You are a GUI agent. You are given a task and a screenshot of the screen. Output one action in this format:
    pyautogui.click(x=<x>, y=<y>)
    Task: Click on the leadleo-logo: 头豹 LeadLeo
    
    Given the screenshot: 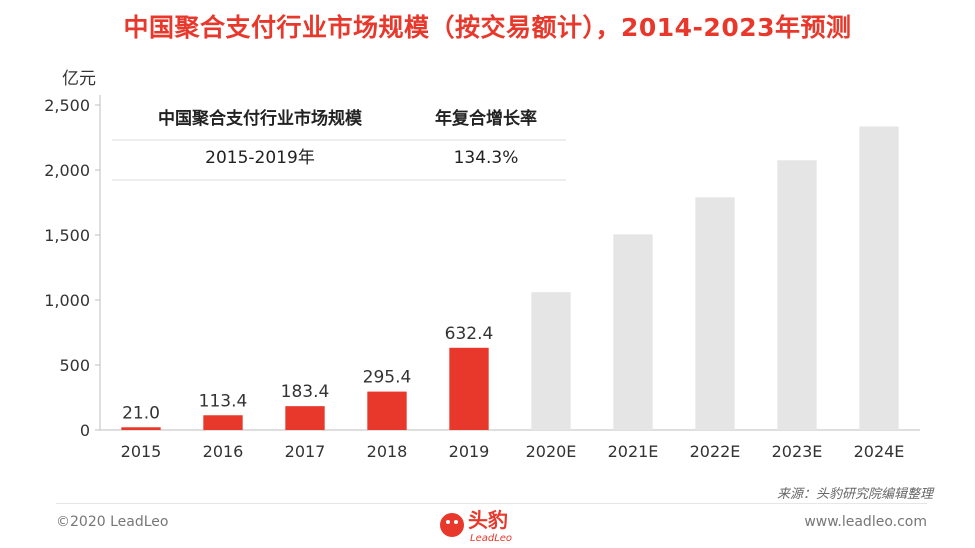 What is the action you would take?
    pyautogui.click(x=476, y=526)
    